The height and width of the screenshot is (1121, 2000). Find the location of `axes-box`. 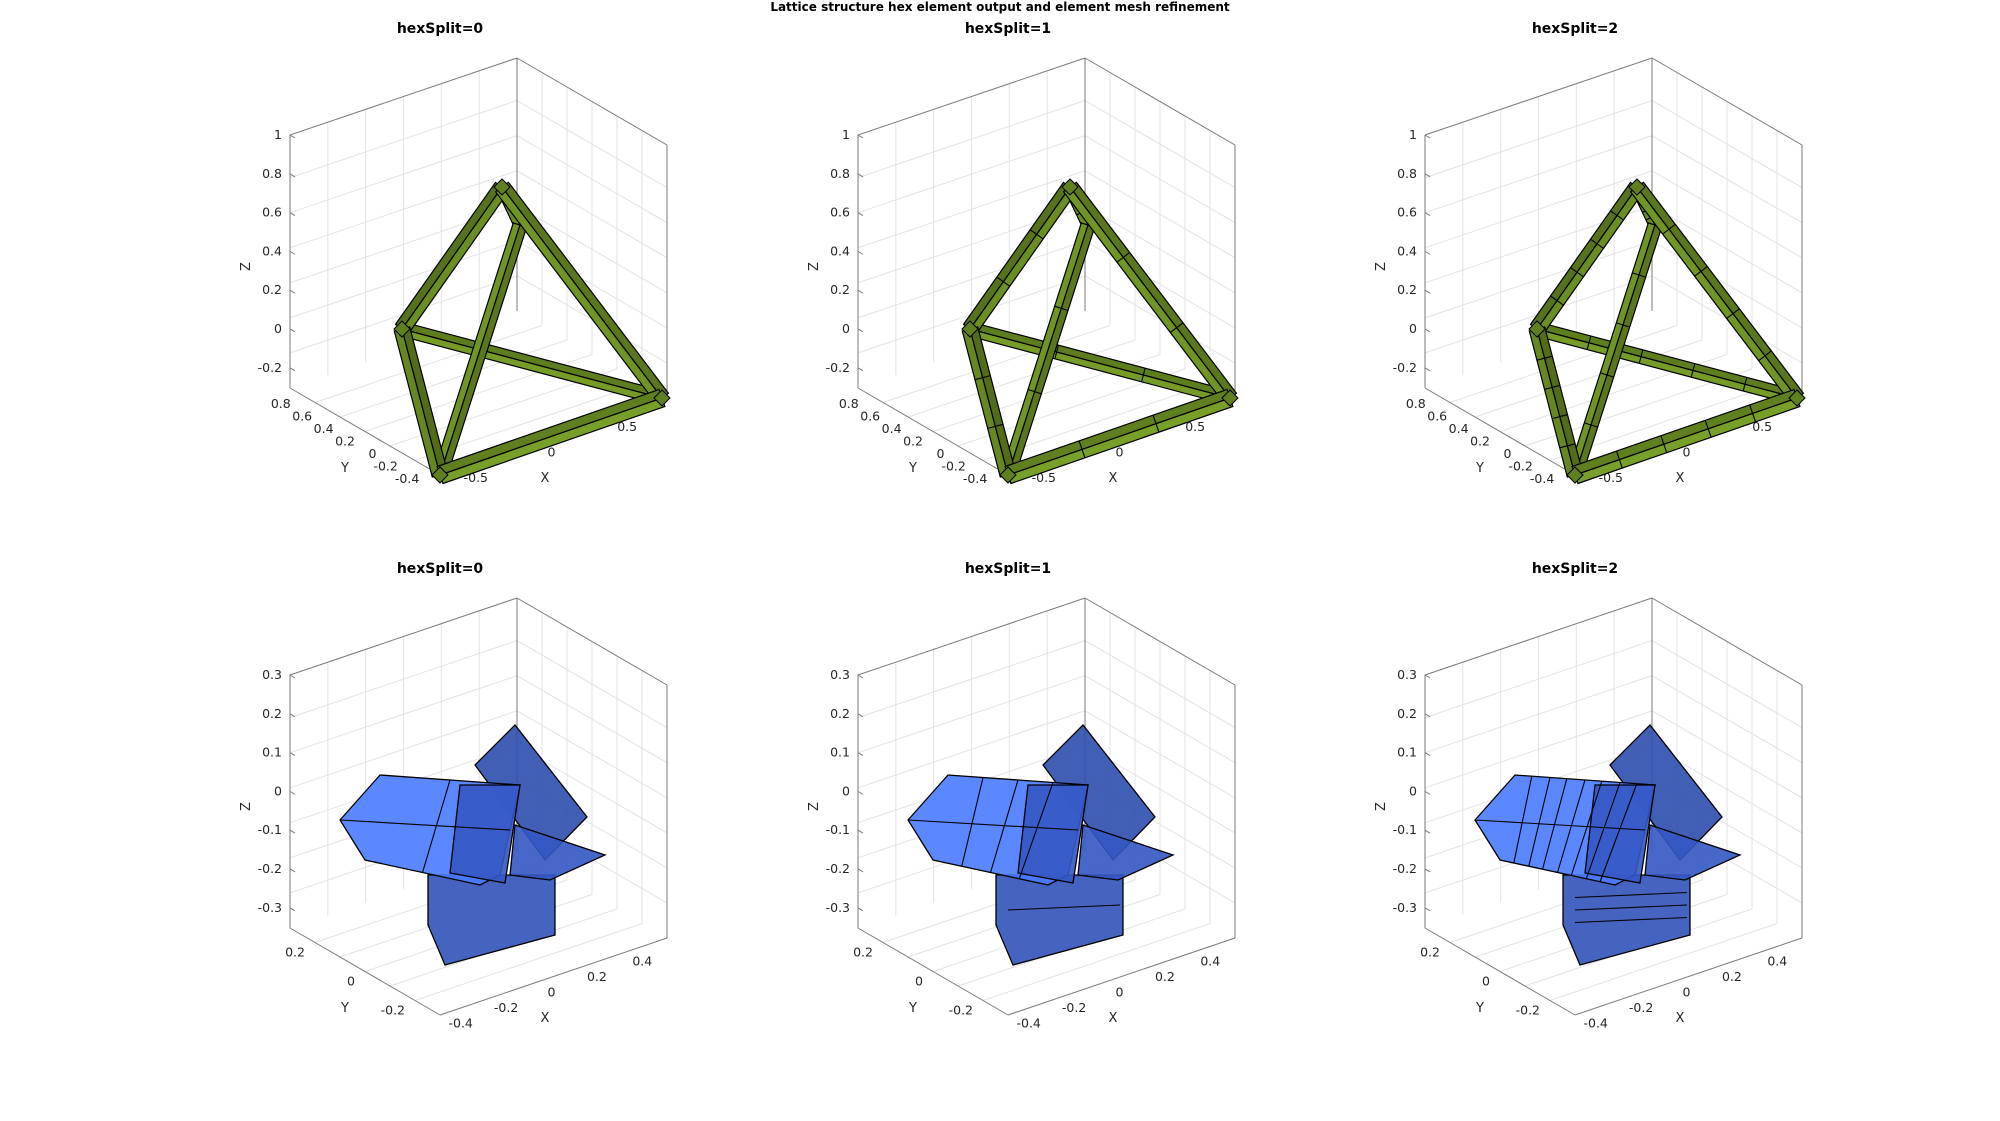

axes-box is located at coordinates (1613, 806).